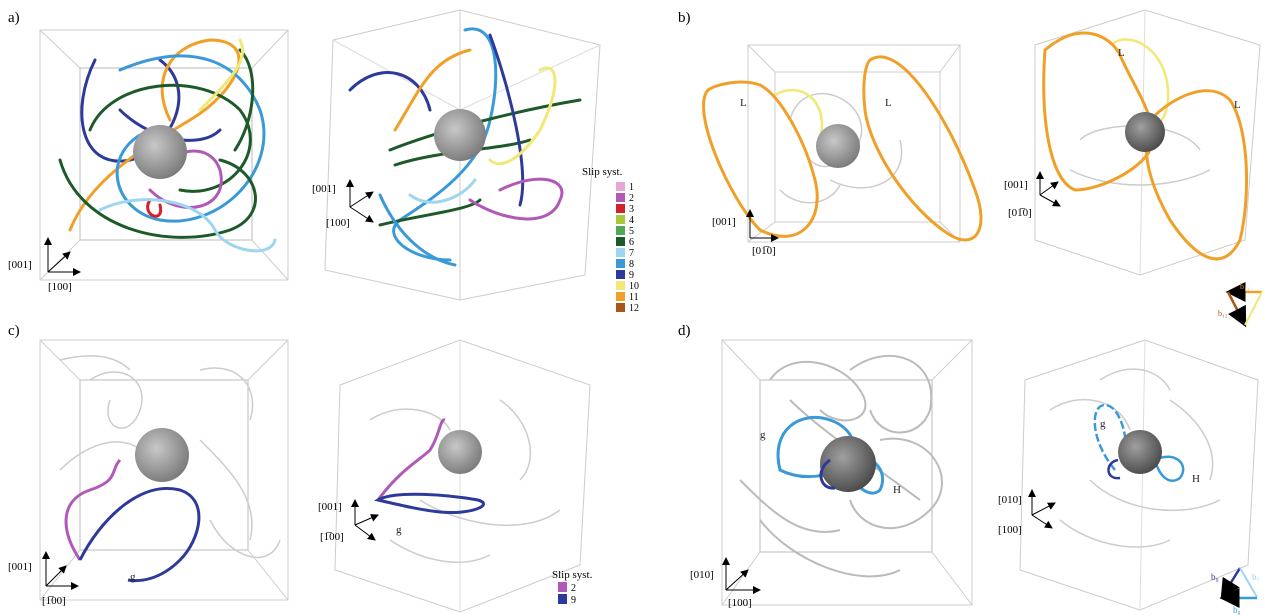 The height and width of the screenshot is (616, 1265). I want to click on axis-triad-a-left: [001] [100], so click(44, 265).